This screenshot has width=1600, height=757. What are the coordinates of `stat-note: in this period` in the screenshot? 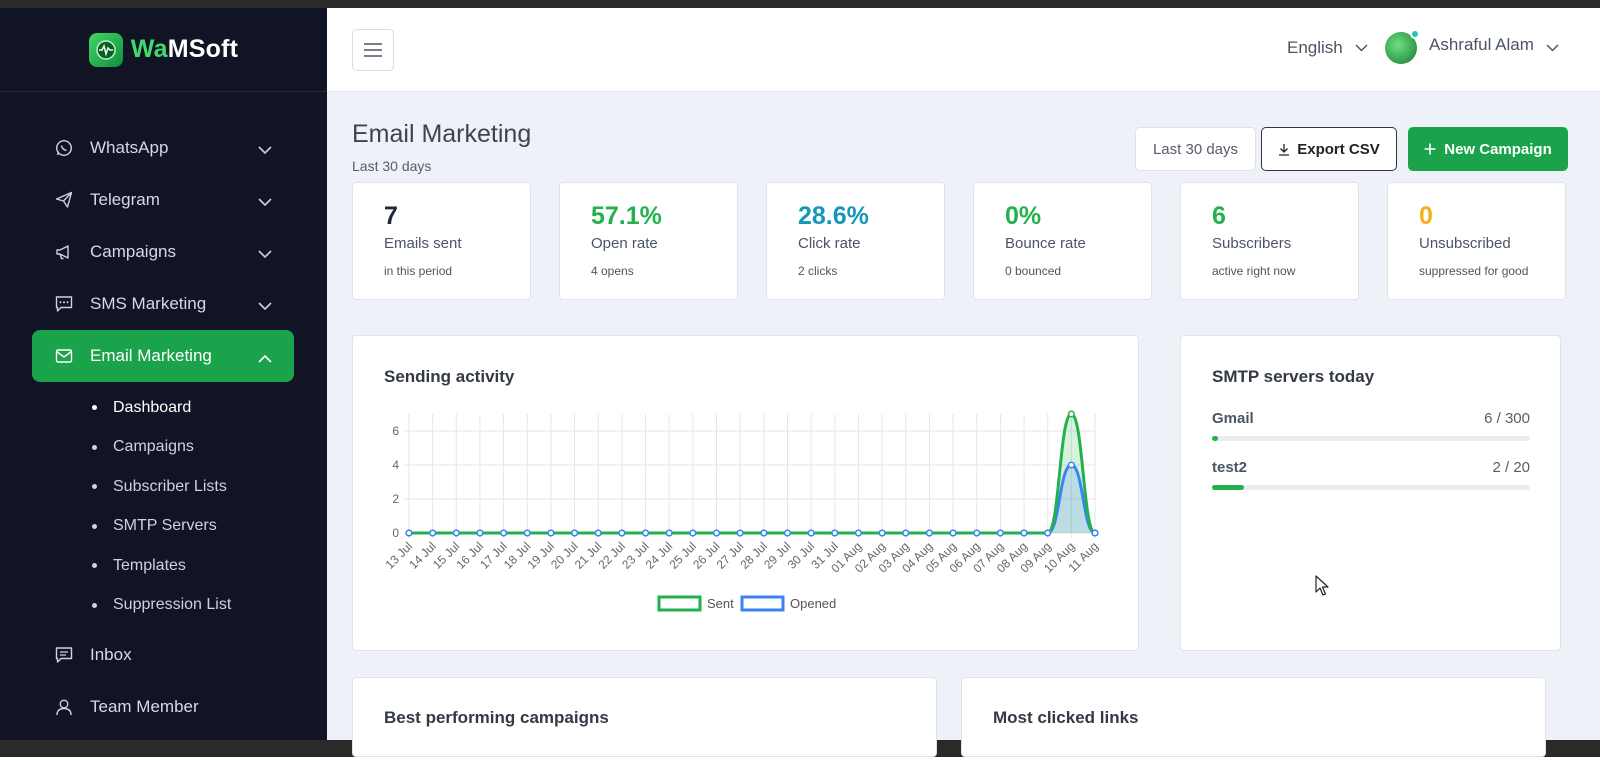 It's located at (418, 271).